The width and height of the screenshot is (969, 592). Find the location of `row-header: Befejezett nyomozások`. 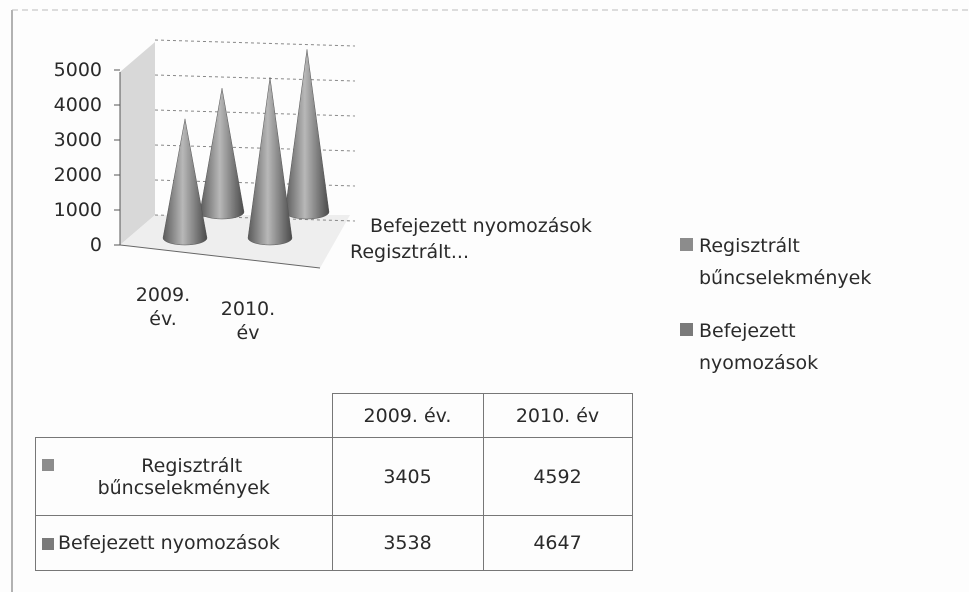

row-header: Befejezett nyomozások is located at coordinates (184, 543).